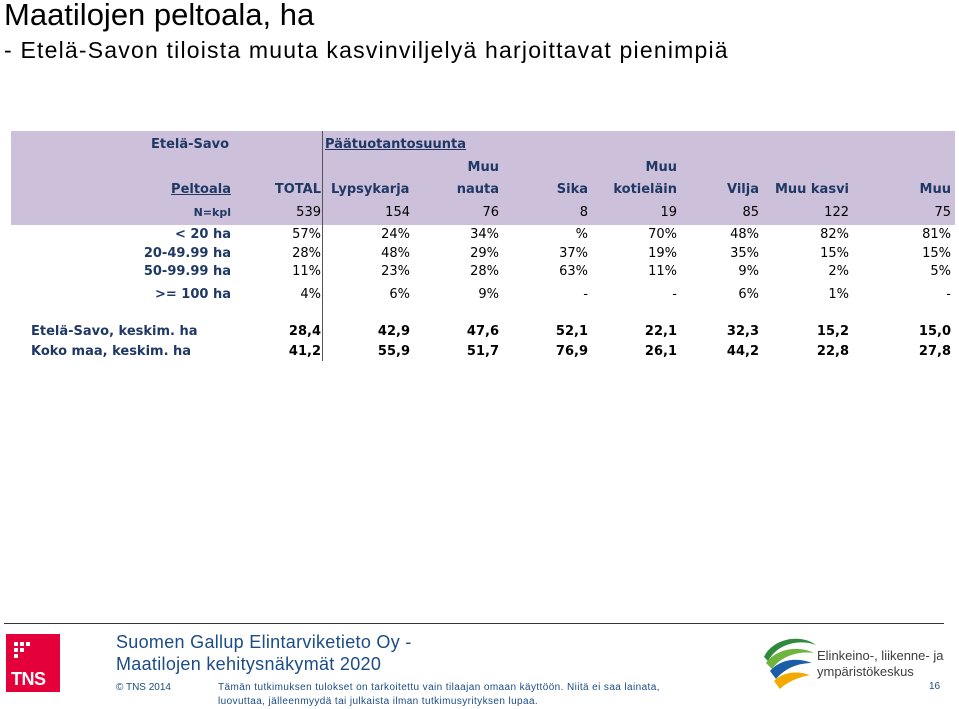  Describe the element at coordinates (742, 351) in the screenshot. I see `avg-cell: 44,2` at that location.